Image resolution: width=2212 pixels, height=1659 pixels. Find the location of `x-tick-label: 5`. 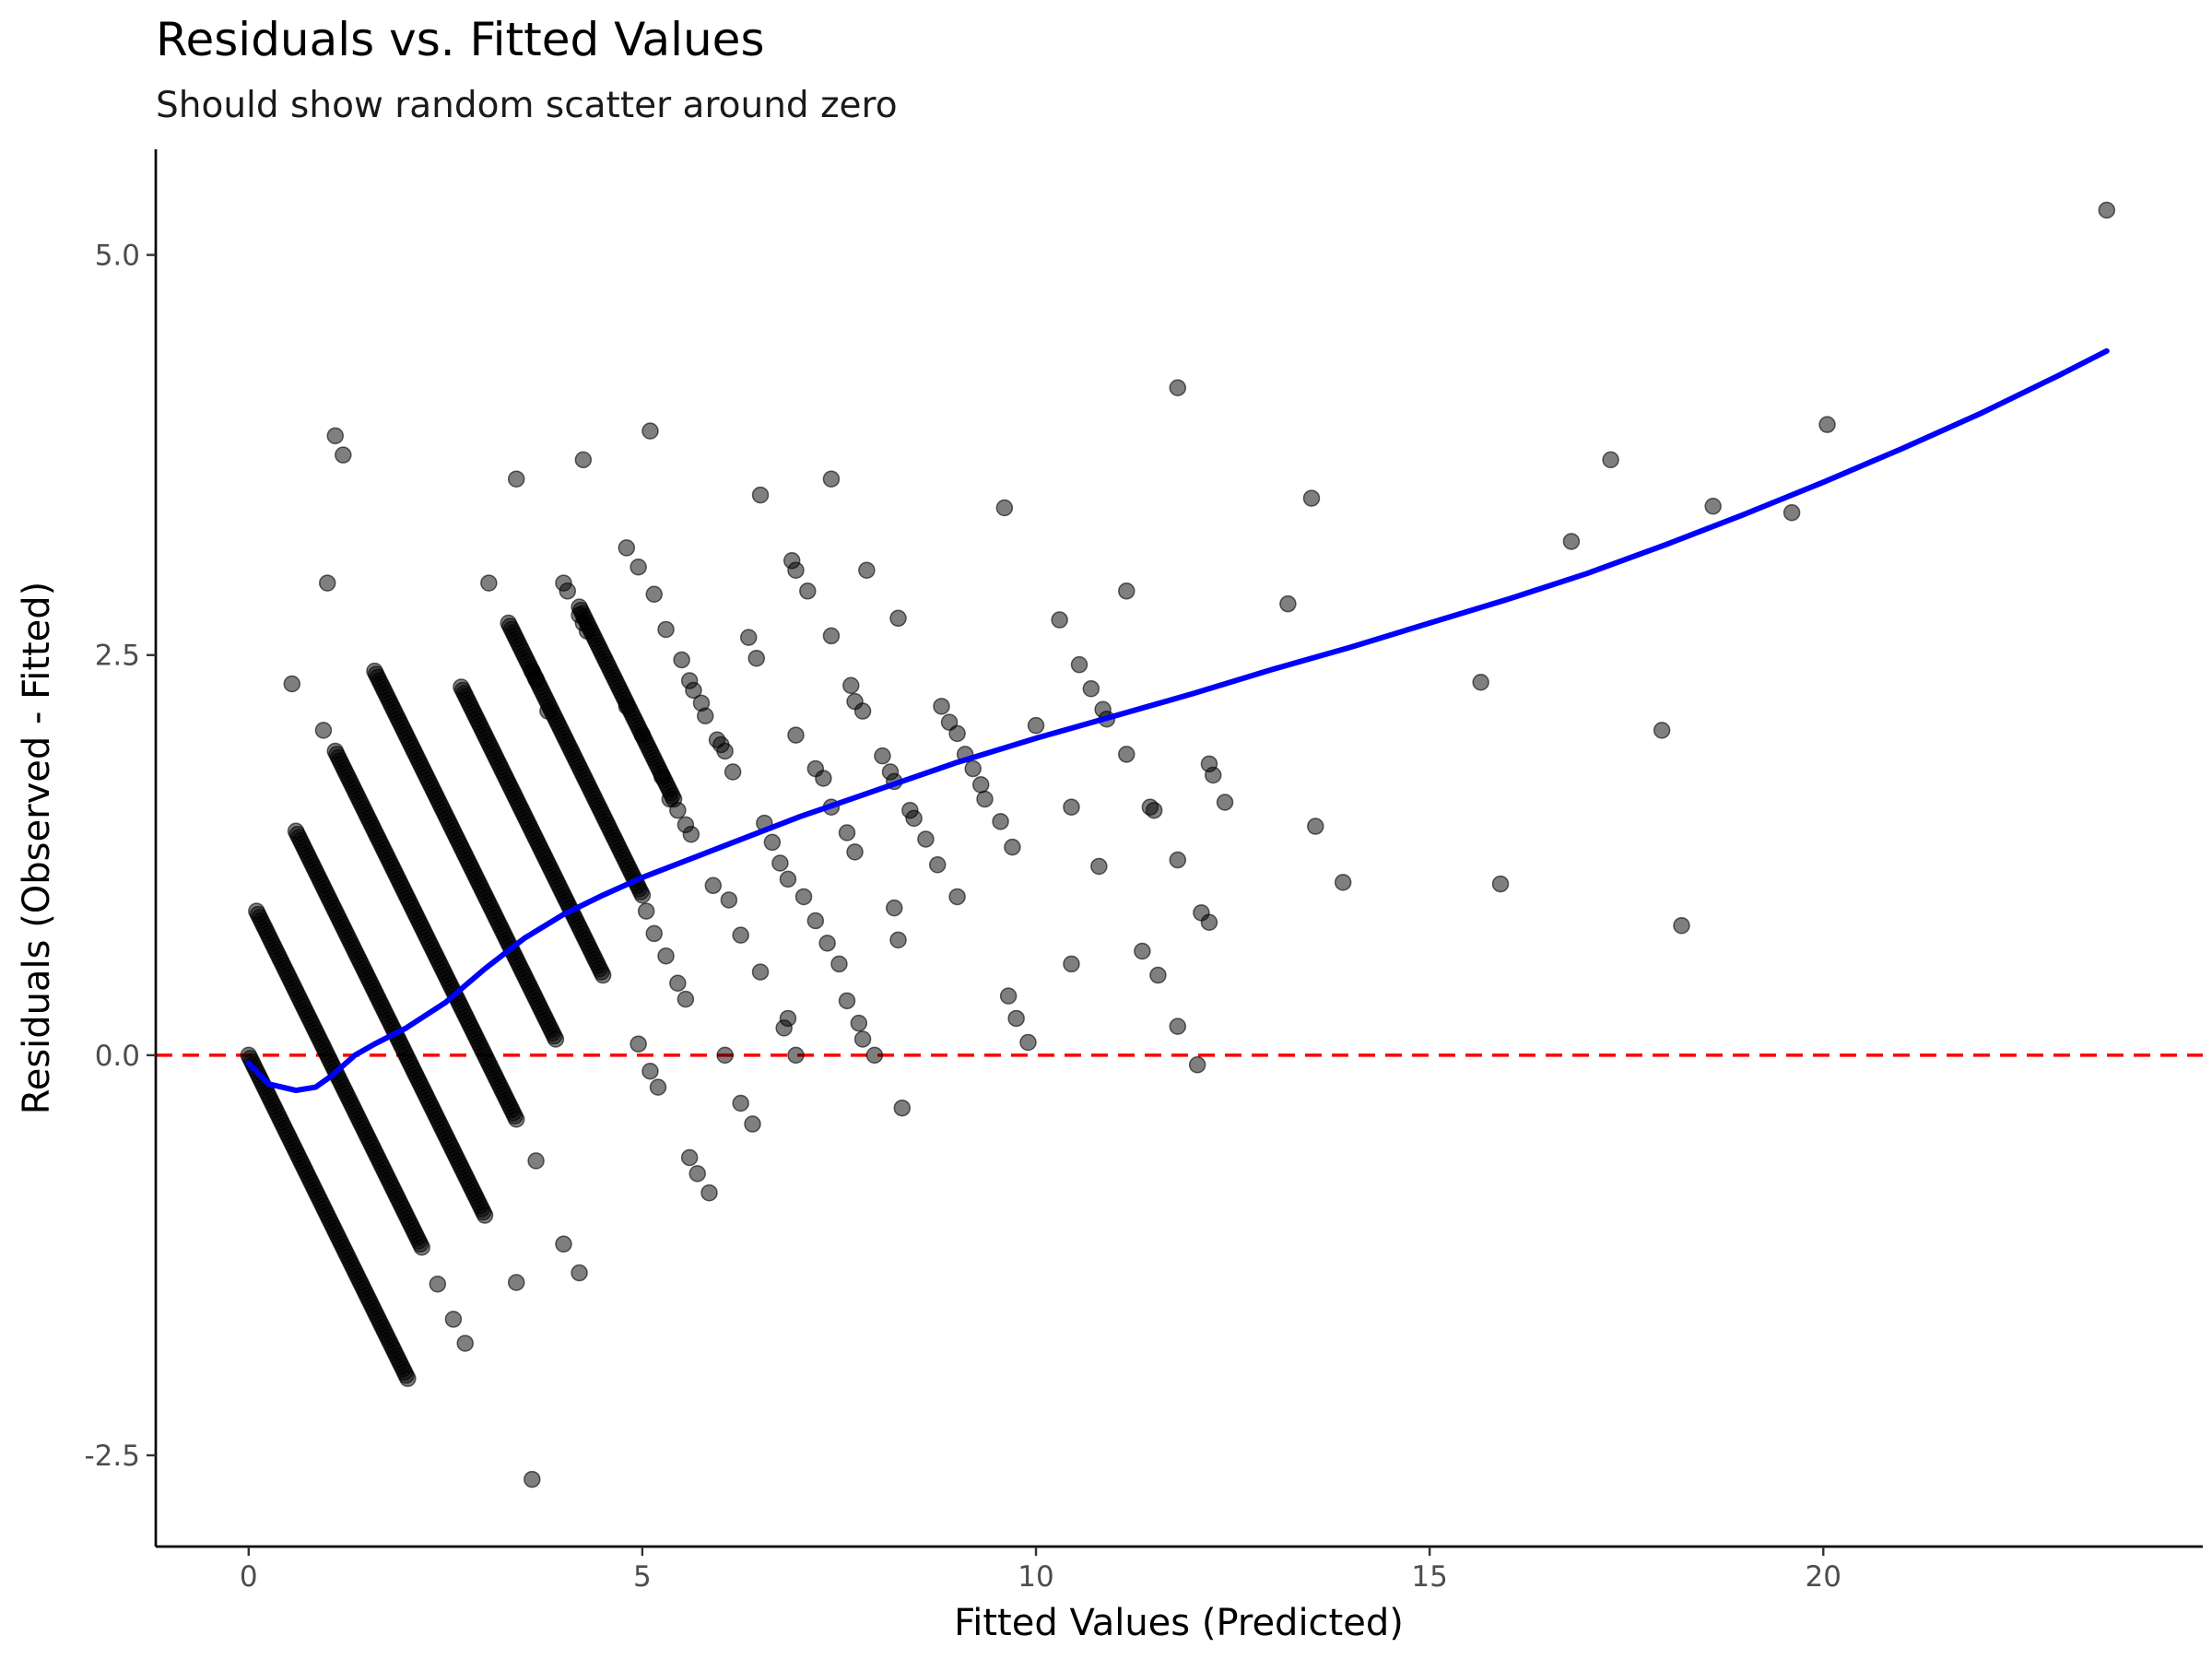

x-tick-label: 5 is located at coordinates (642, 1577).